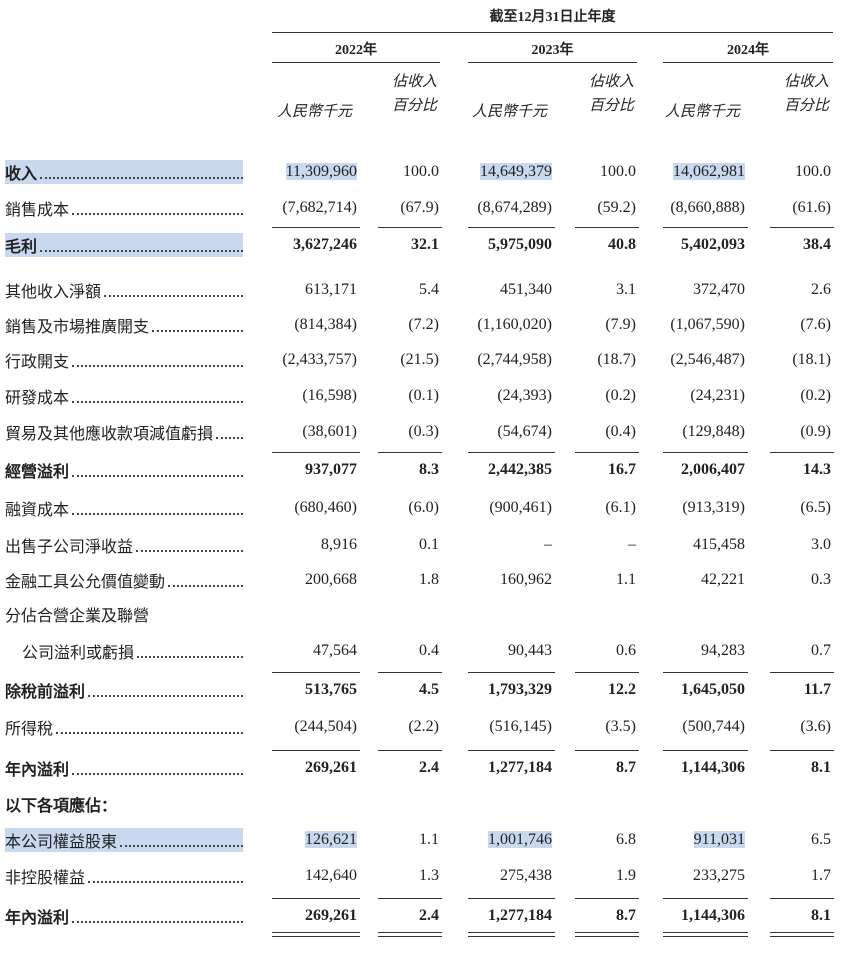  What do you see at coordinates (800, 876) in the screenshot?
I see `value-cell: 1.7` at bounding box center [800, 876].